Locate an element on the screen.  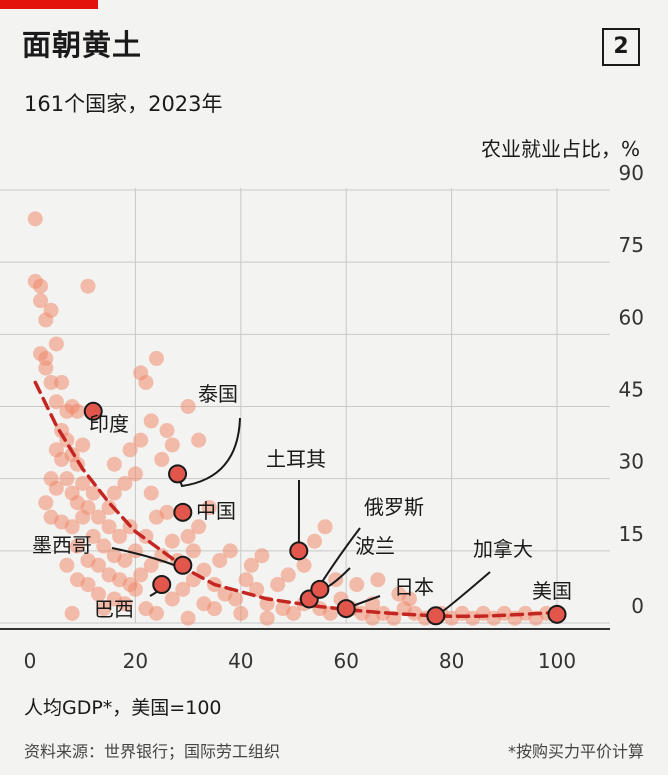
y-tick-label: 15 is located at coordinates (631, 534).